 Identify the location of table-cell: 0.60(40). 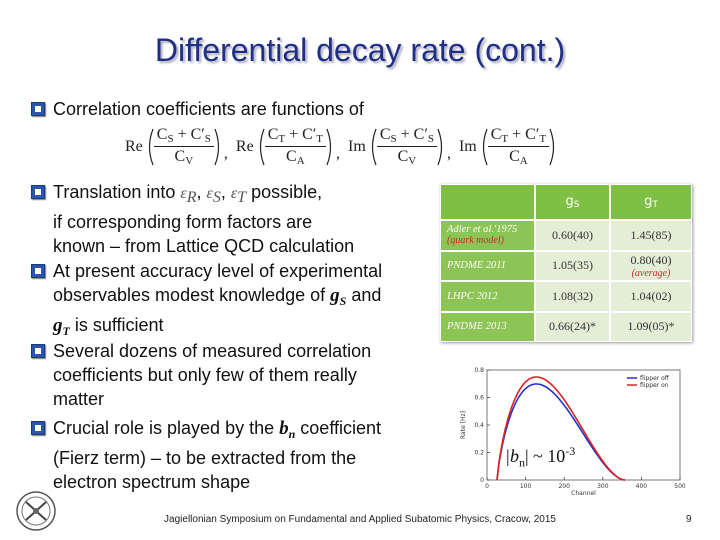
(572, 235).